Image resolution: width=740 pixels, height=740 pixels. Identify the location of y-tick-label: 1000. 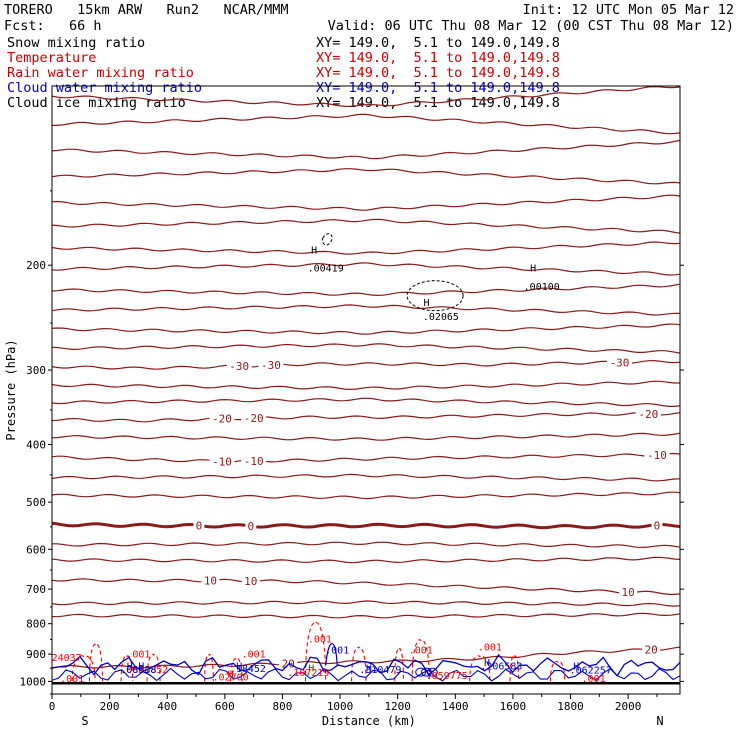
(33, 681).